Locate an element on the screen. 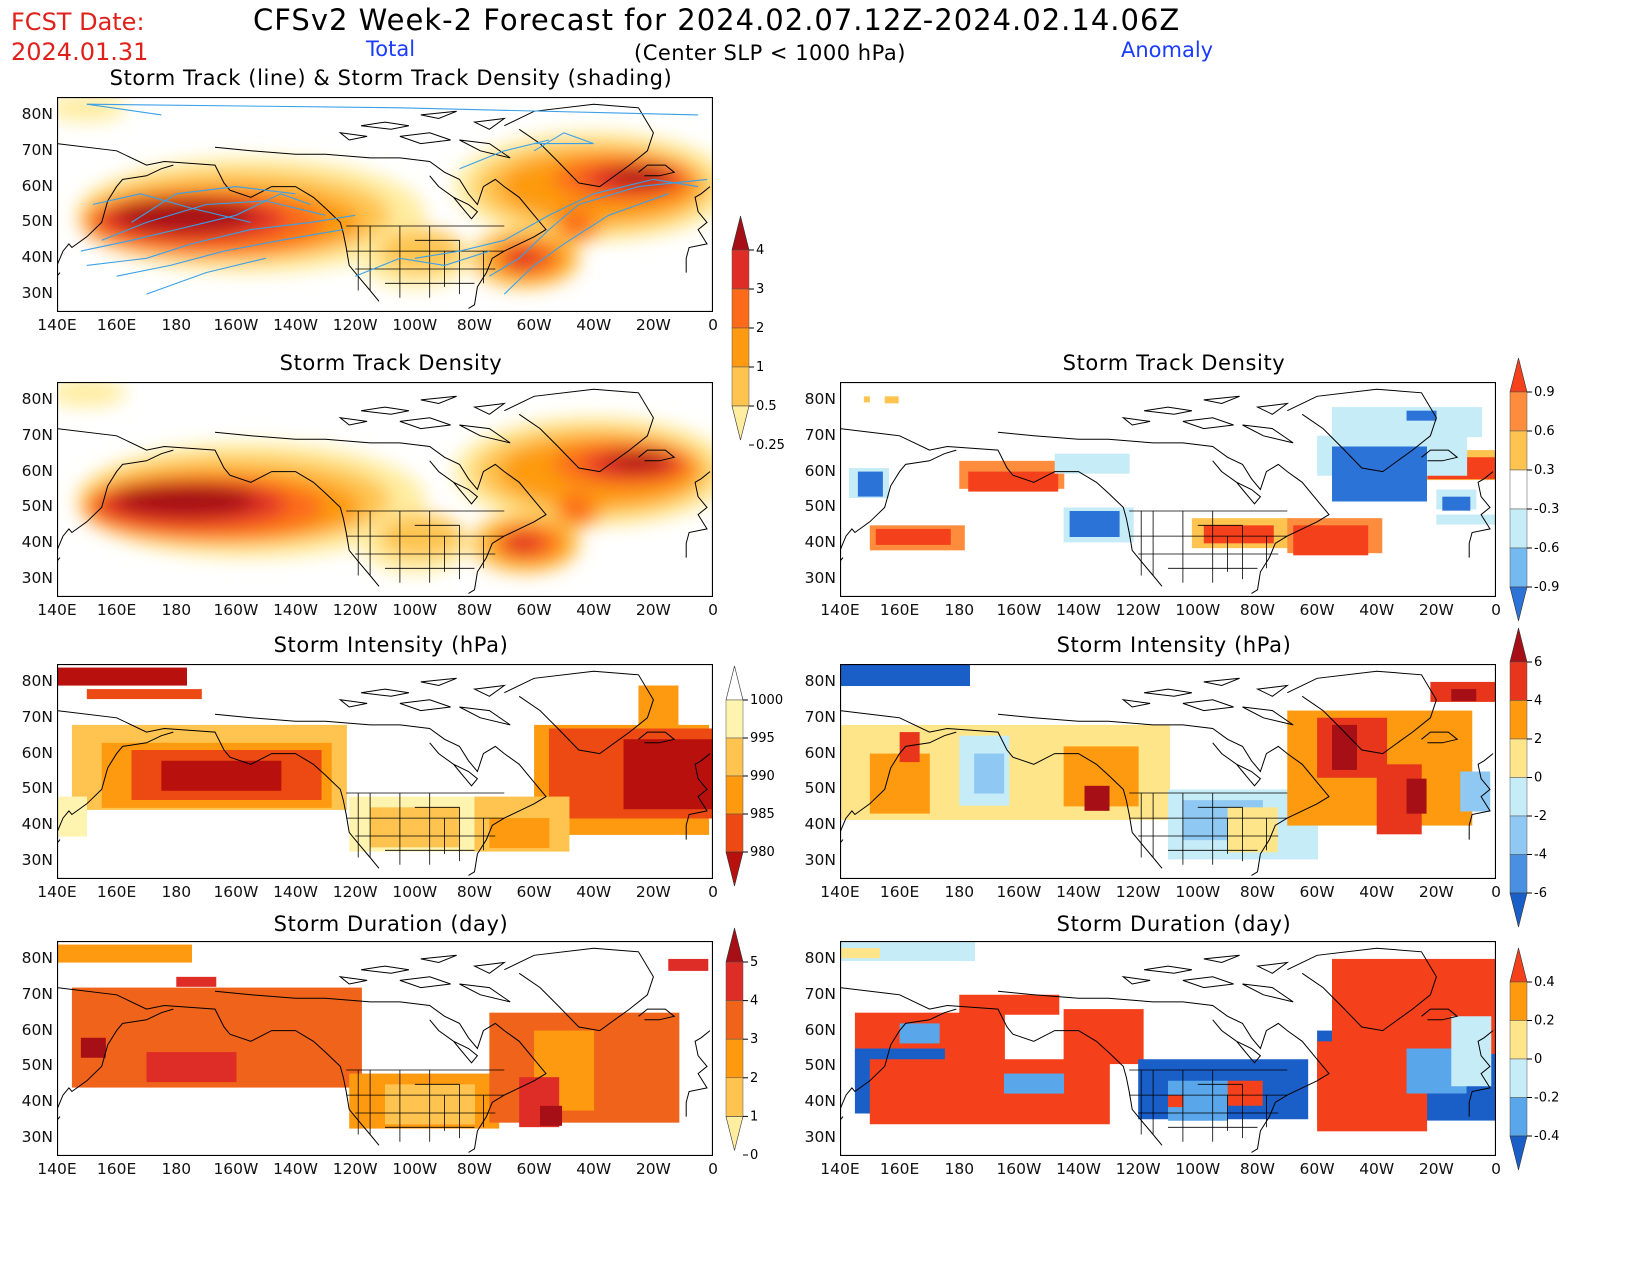  colorbar-tick-label: -4 is located at coordinates (1540, 855).